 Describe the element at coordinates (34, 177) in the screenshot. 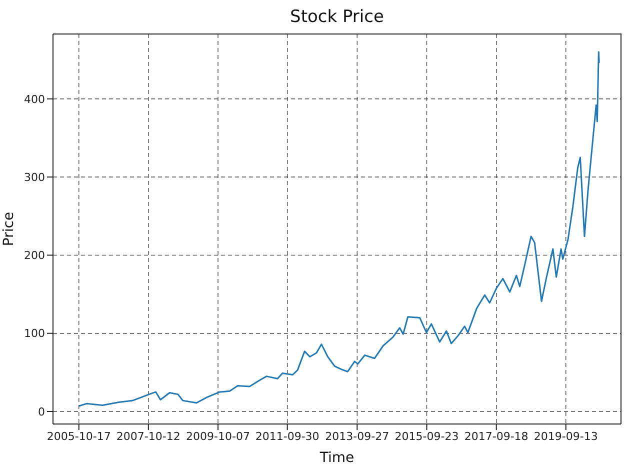

I see `y-tick-label: 300` at that location.